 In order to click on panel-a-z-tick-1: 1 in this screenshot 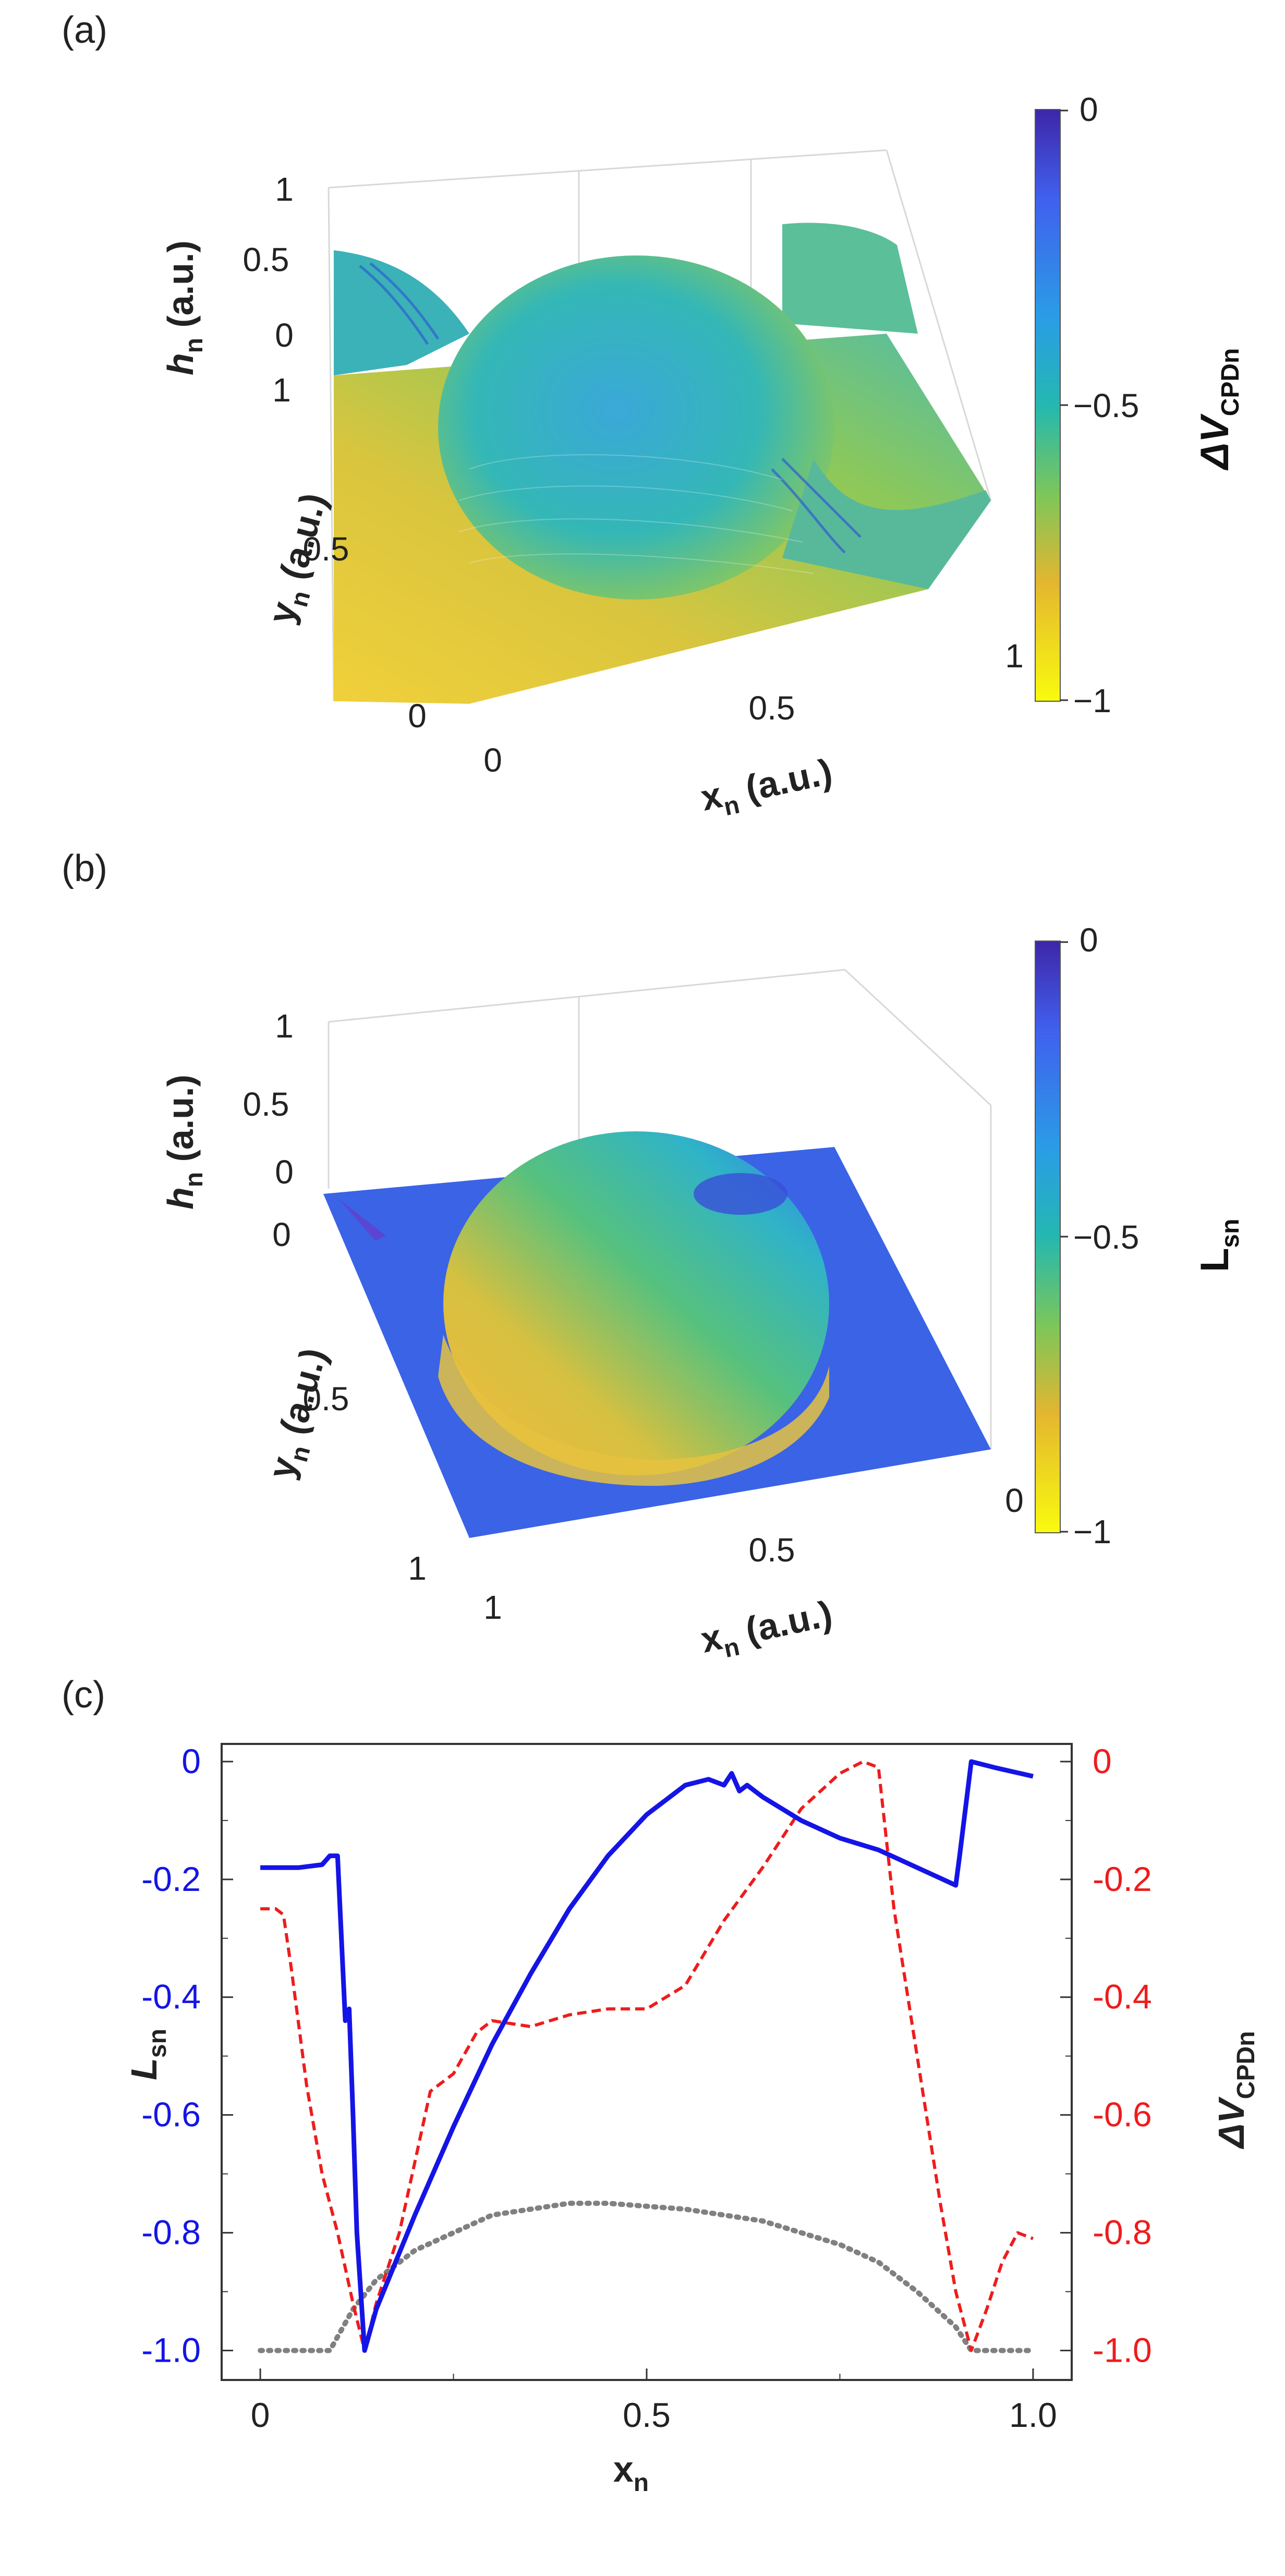, I will do `click(285, 189)`.